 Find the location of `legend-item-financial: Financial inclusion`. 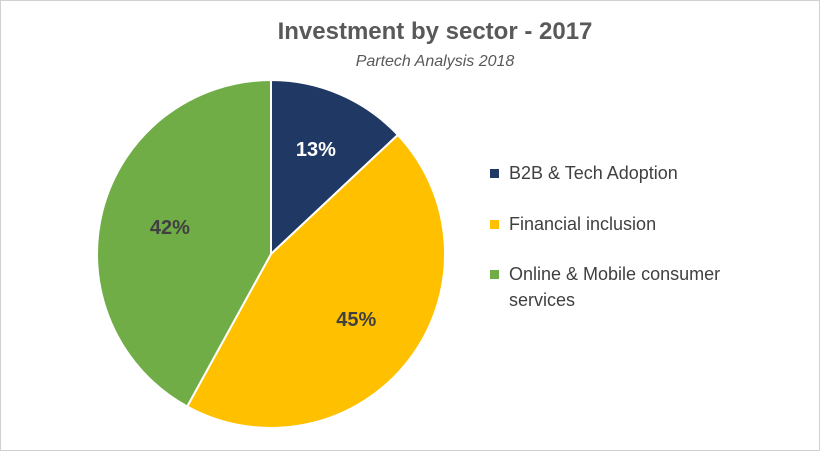

legend-item-financial: Financial inclusion is located at coordinates (629, 224).